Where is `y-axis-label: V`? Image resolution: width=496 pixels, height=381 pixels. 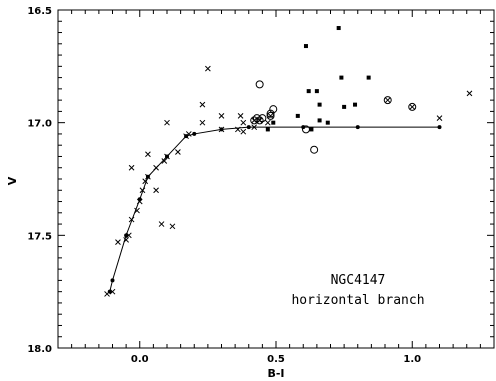
y-axis-label: V is located at coordinates (12, 180).